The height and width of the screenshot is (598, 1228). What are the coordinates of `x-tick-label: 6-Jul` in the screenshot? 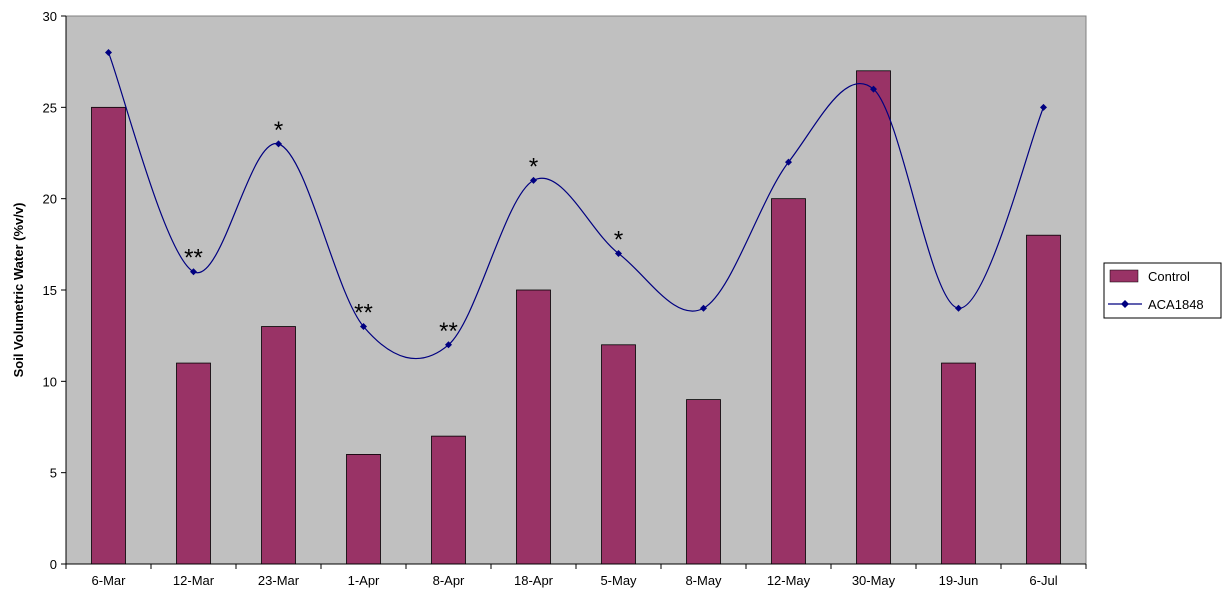 It's located at (1043, 580).